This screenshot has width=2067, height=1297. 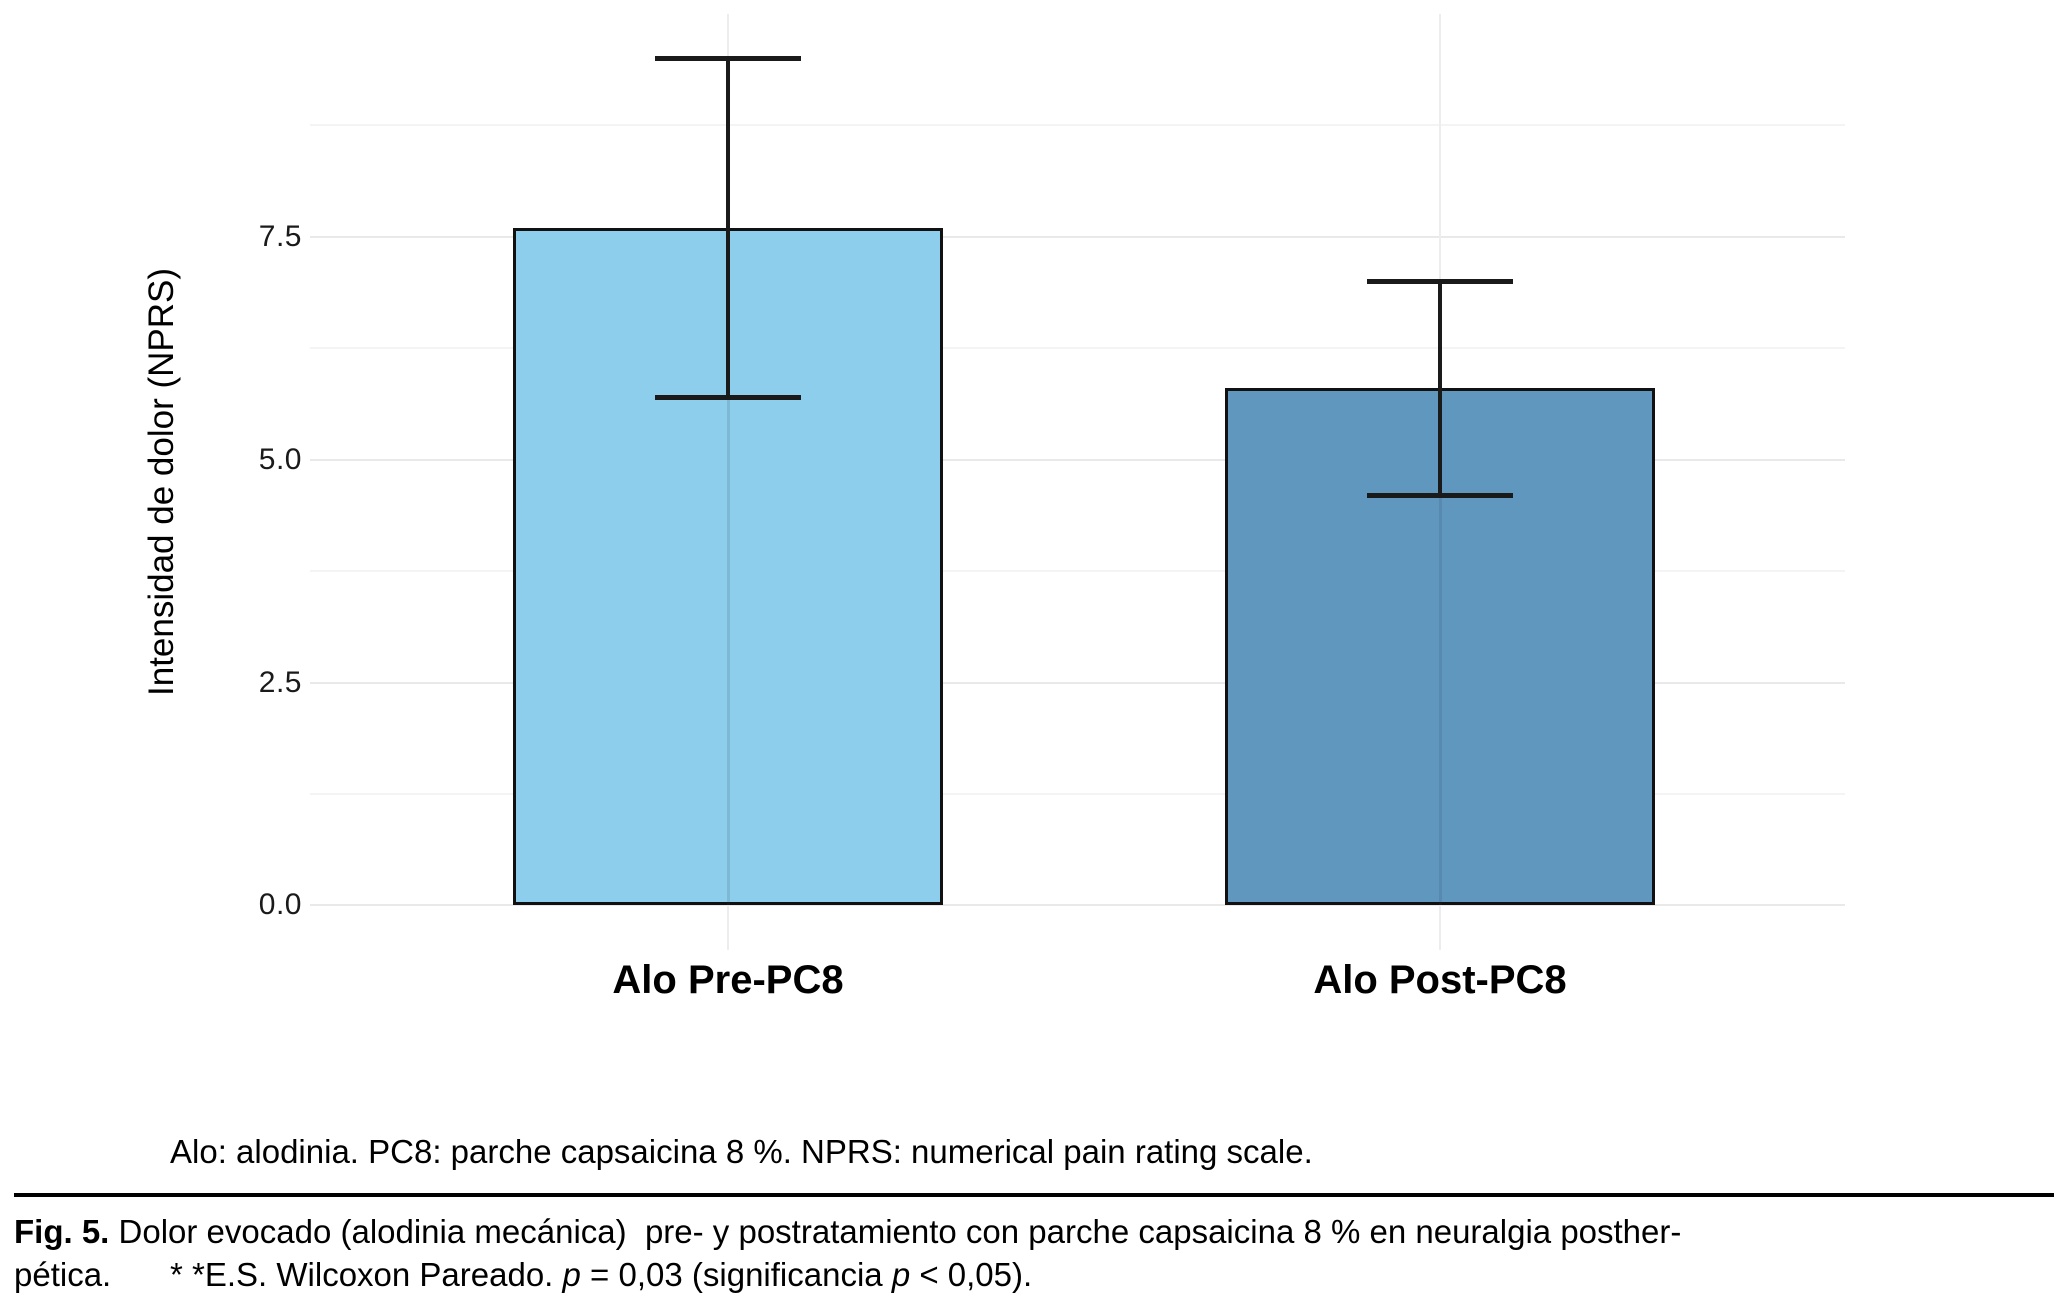 What do you see at coordinates (62, 1231) in the screenshot?
I see `bold-text: Fig. 5.` at bounding box center [62, 1231].